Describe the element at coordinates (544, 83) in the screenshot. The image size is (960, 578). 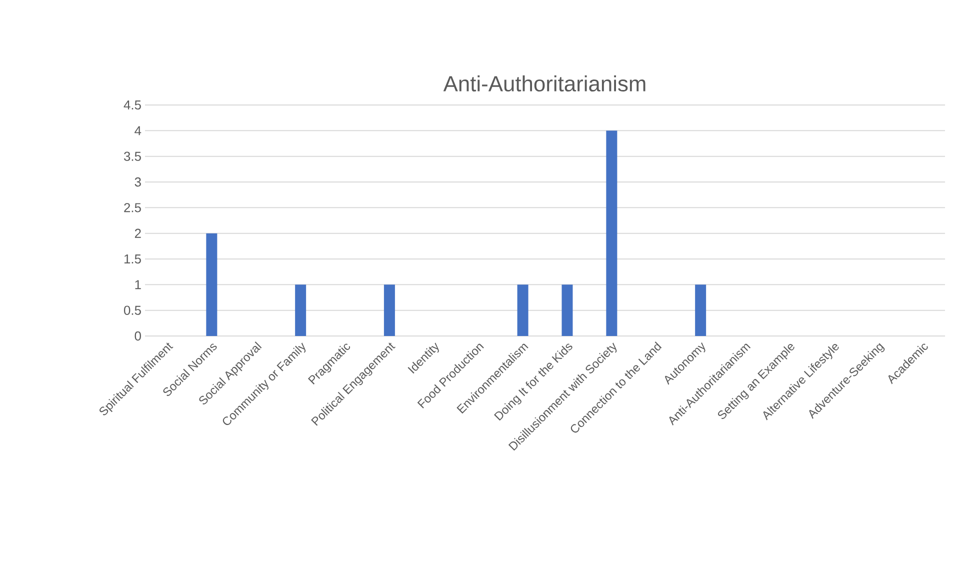
I see `chart-title: Anti-Authoritarianism` at that location.